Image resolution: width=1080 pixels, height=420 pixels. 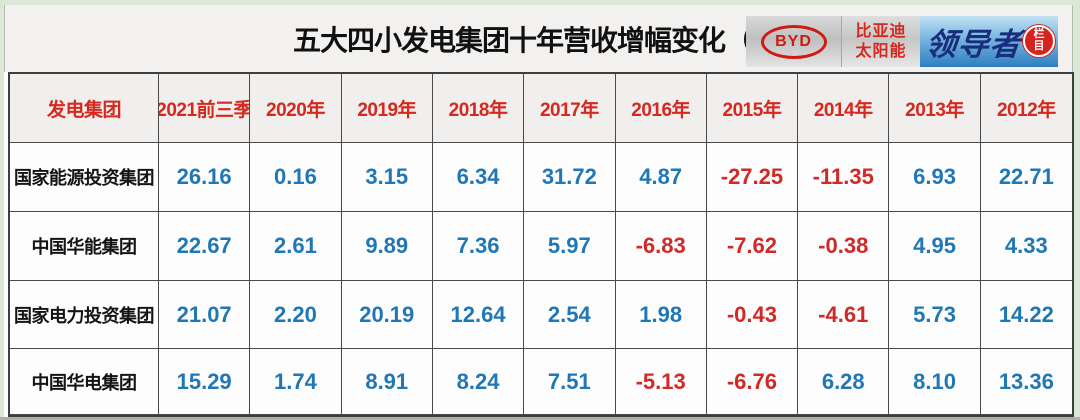 I want to click on screenshot-edge-left, so click(x=2, y=210).